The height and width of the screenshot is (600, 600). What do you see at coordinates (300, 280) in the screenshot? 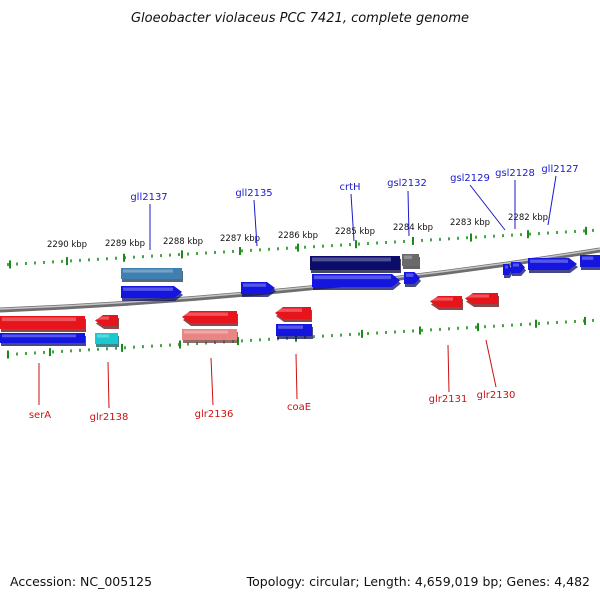
I see `genome-backbone` at bounding box center [300, 280].